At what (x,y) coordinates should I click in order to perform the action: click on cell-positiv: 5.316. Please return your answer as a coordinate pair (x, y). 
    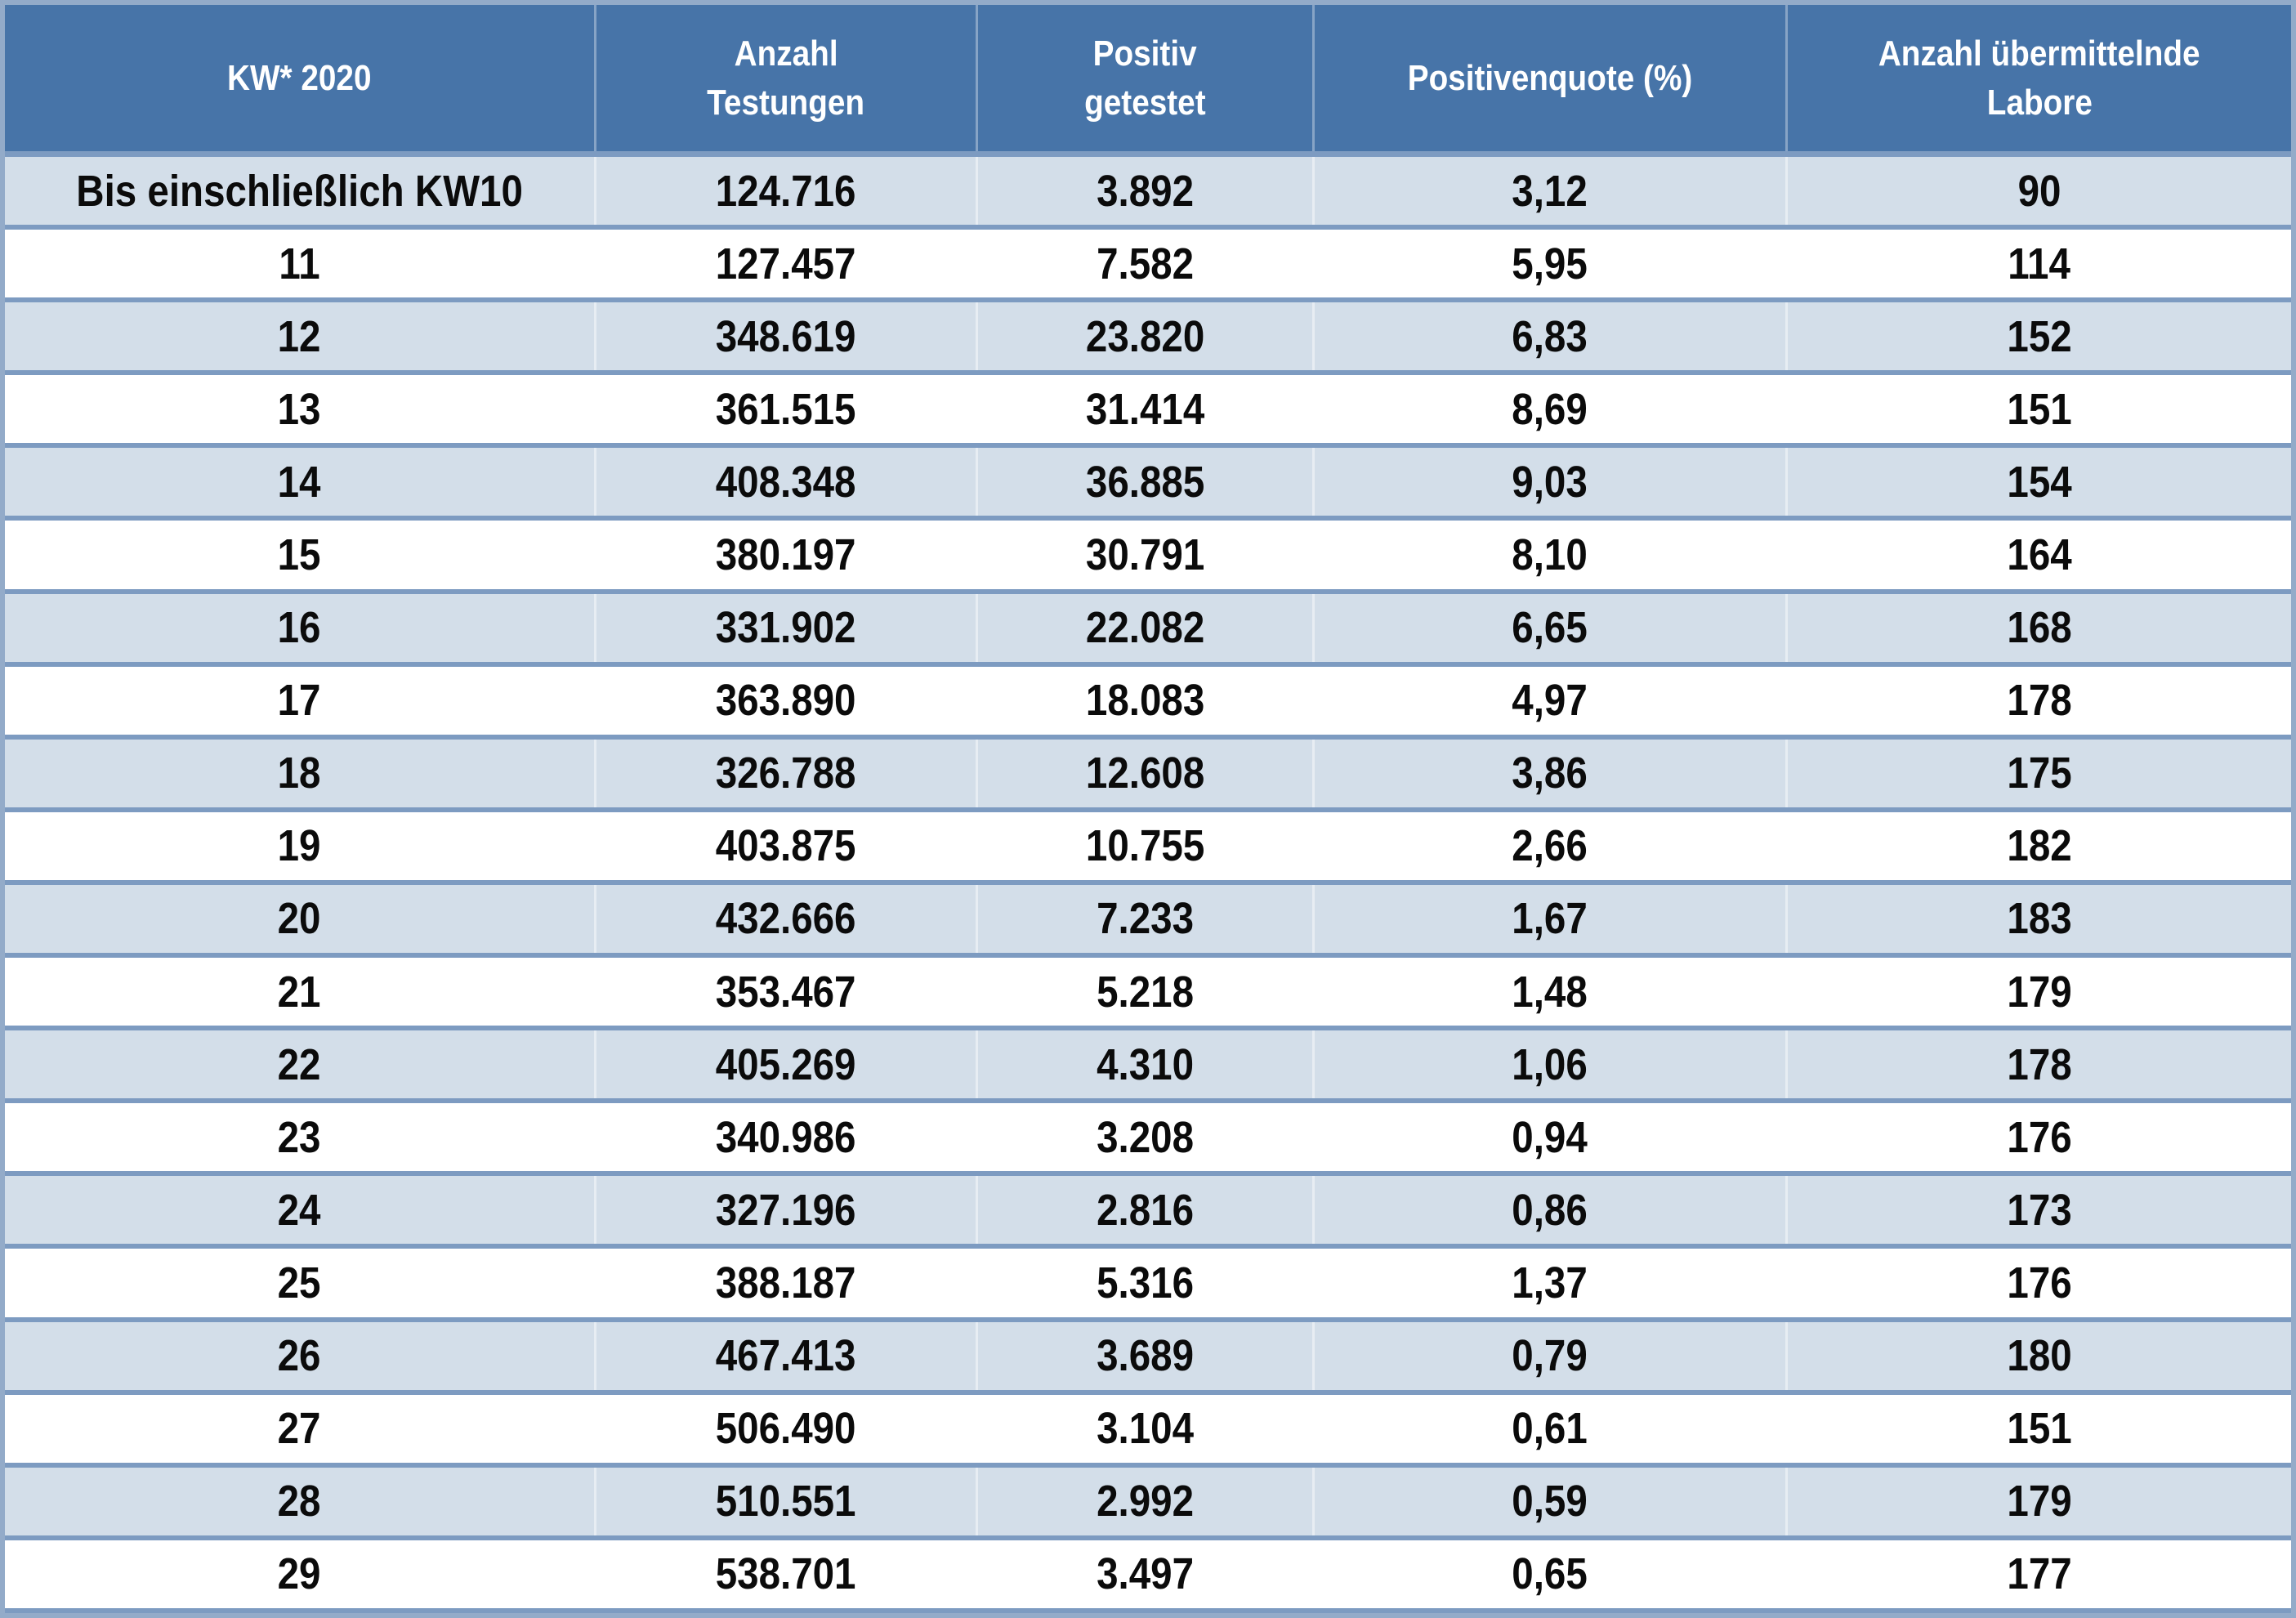
    Looking at the image, I should click on (1144, 1283).